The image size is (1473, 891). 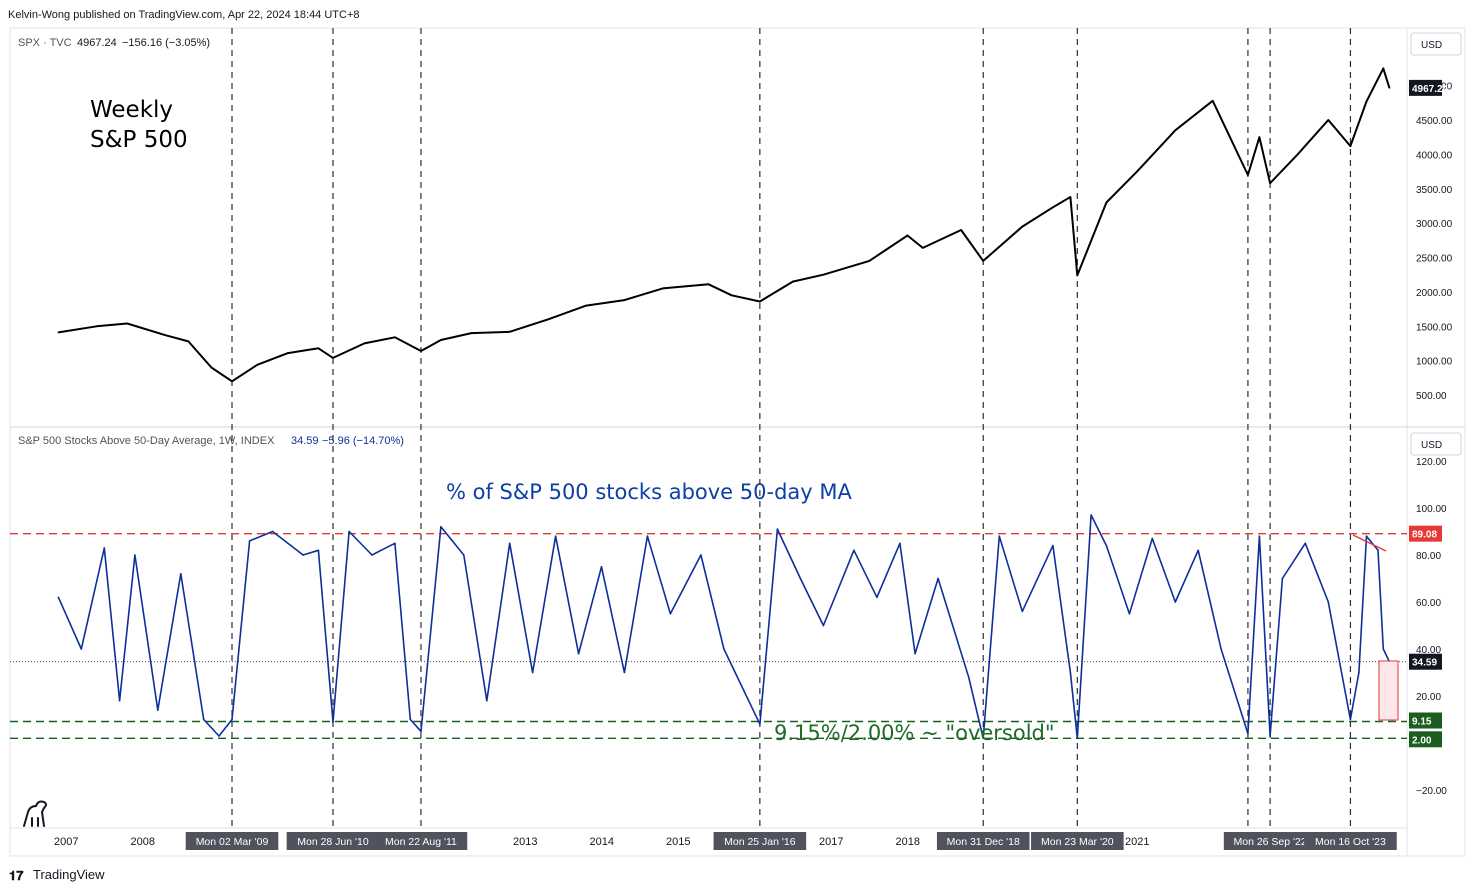 I want to click on bottom-currency-button, so click(x=1436, y=444).